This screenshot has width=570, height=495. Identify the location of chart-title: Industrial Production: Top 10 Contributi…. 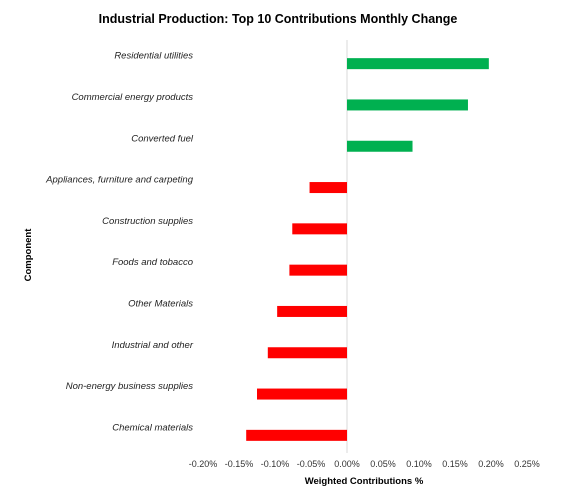
(278, 19).